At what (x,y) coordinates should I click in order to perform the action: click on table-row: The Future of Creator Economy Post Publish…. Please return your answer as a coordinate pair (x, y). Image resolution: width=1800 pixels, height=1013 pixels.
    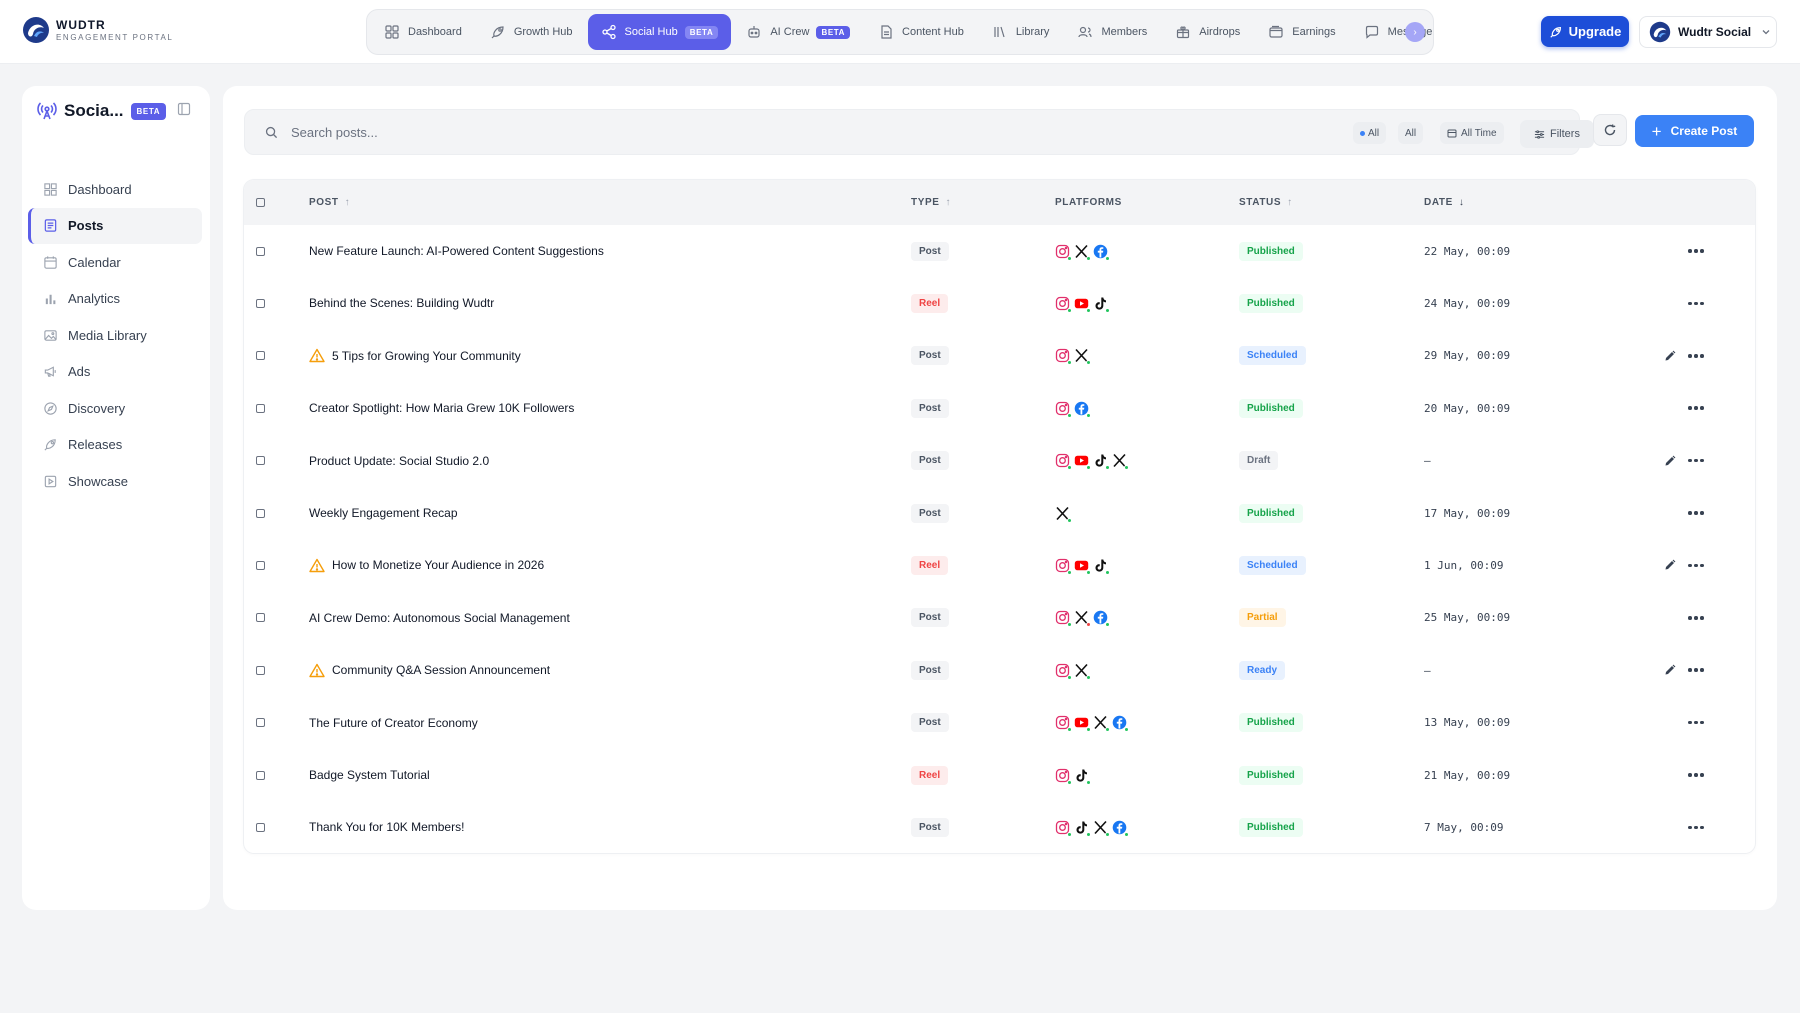
    Looking at the image, I should click on (999, 723).